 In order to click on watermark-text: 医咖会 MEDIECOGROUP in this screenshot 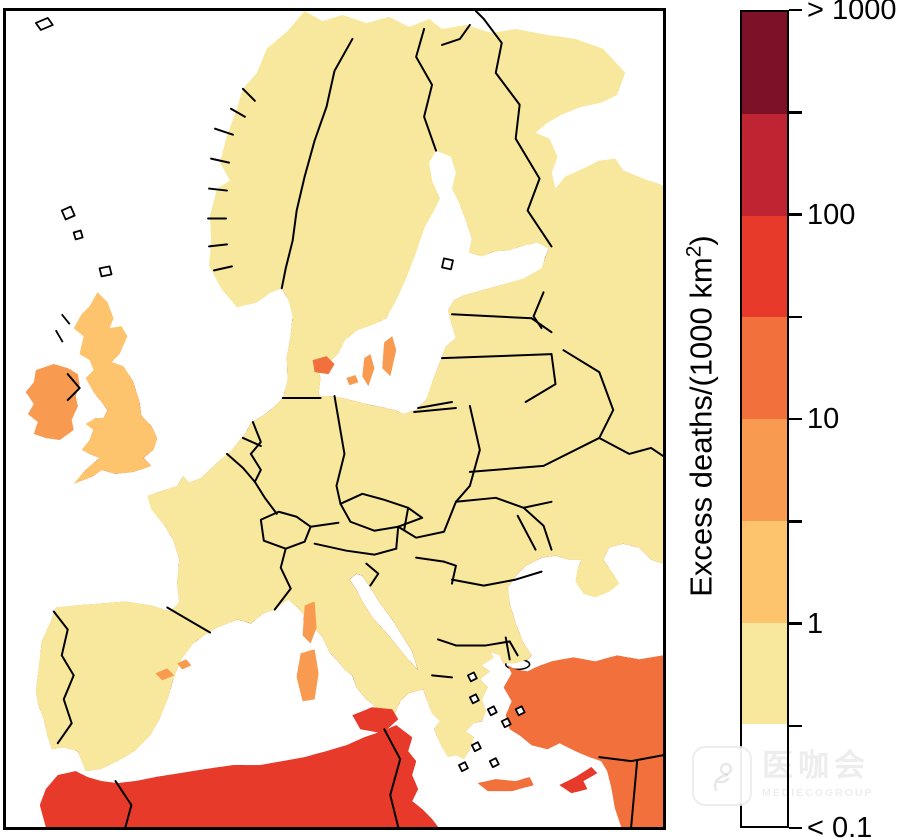, I will do `click(818, 772)`.